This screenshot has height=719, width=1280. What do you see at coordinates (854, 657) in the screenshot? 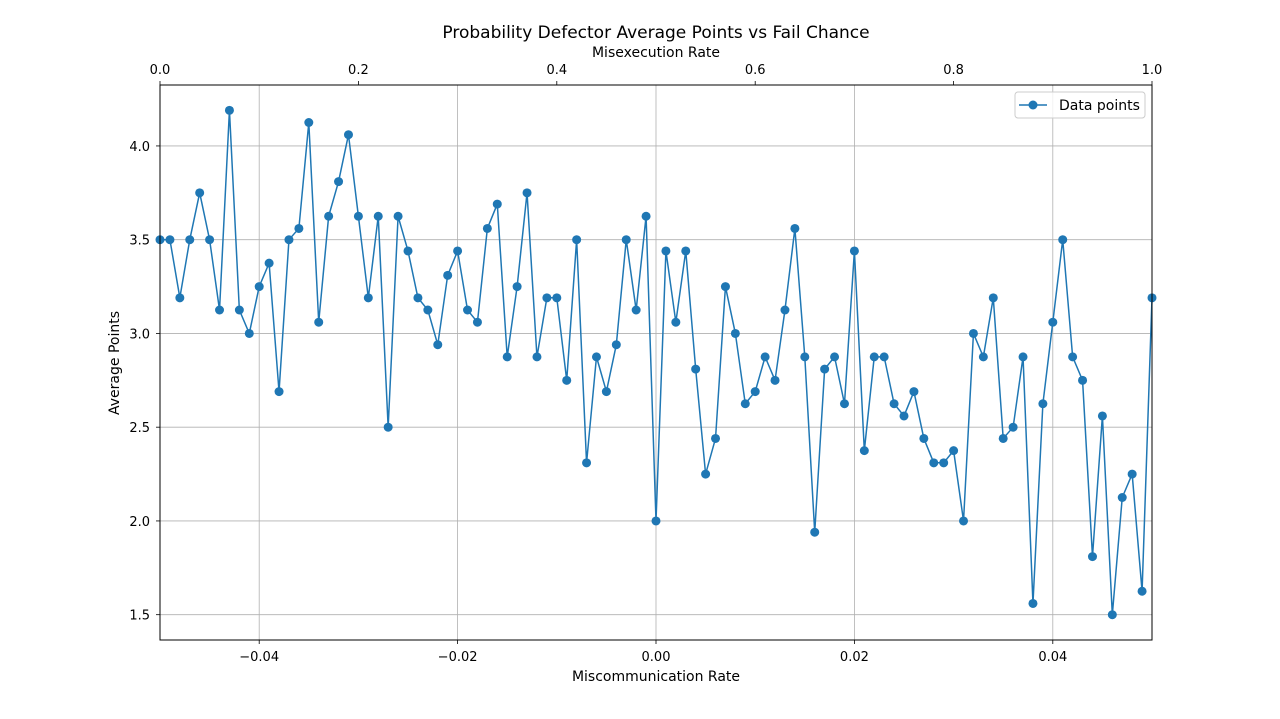
I see `x-tick-label: 0.02` at bounding box center [854, 657].